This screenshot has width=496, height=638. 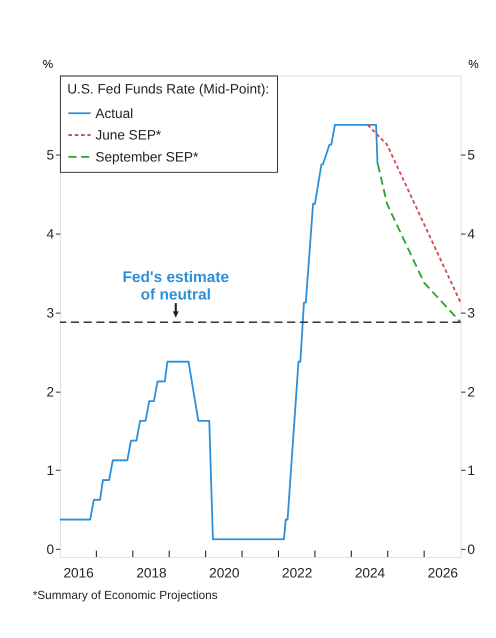 I want to click on y2-tick-label: 4, so click(x=471, y=234).